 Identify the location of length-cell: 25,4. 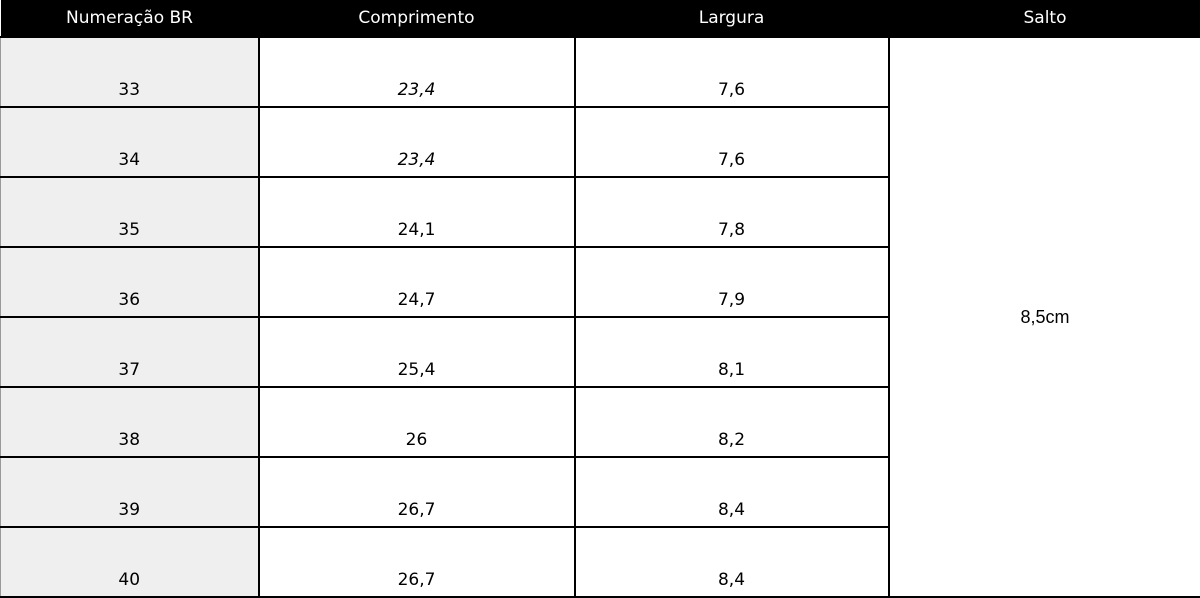
(417, 352).